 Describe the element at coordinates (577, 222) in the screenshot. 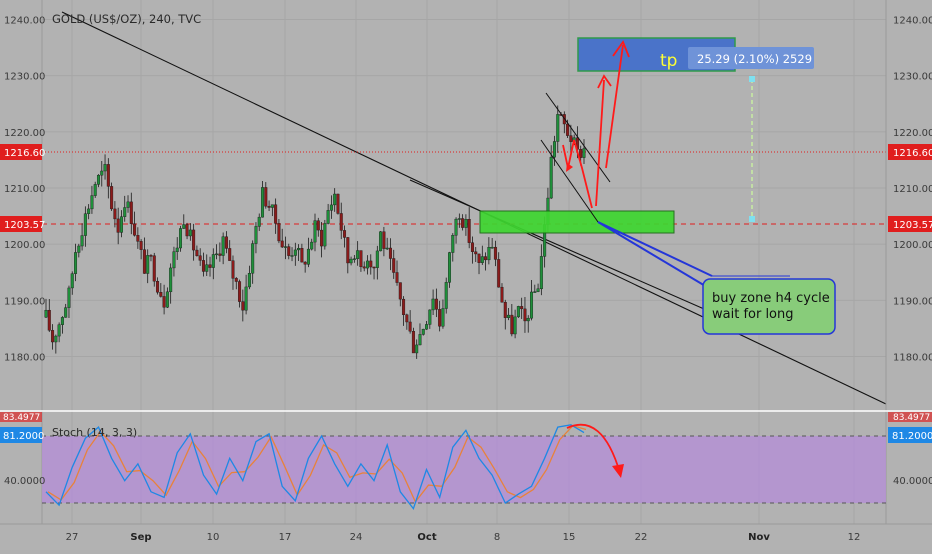

I see `buy-zone-rectangle` at that location.